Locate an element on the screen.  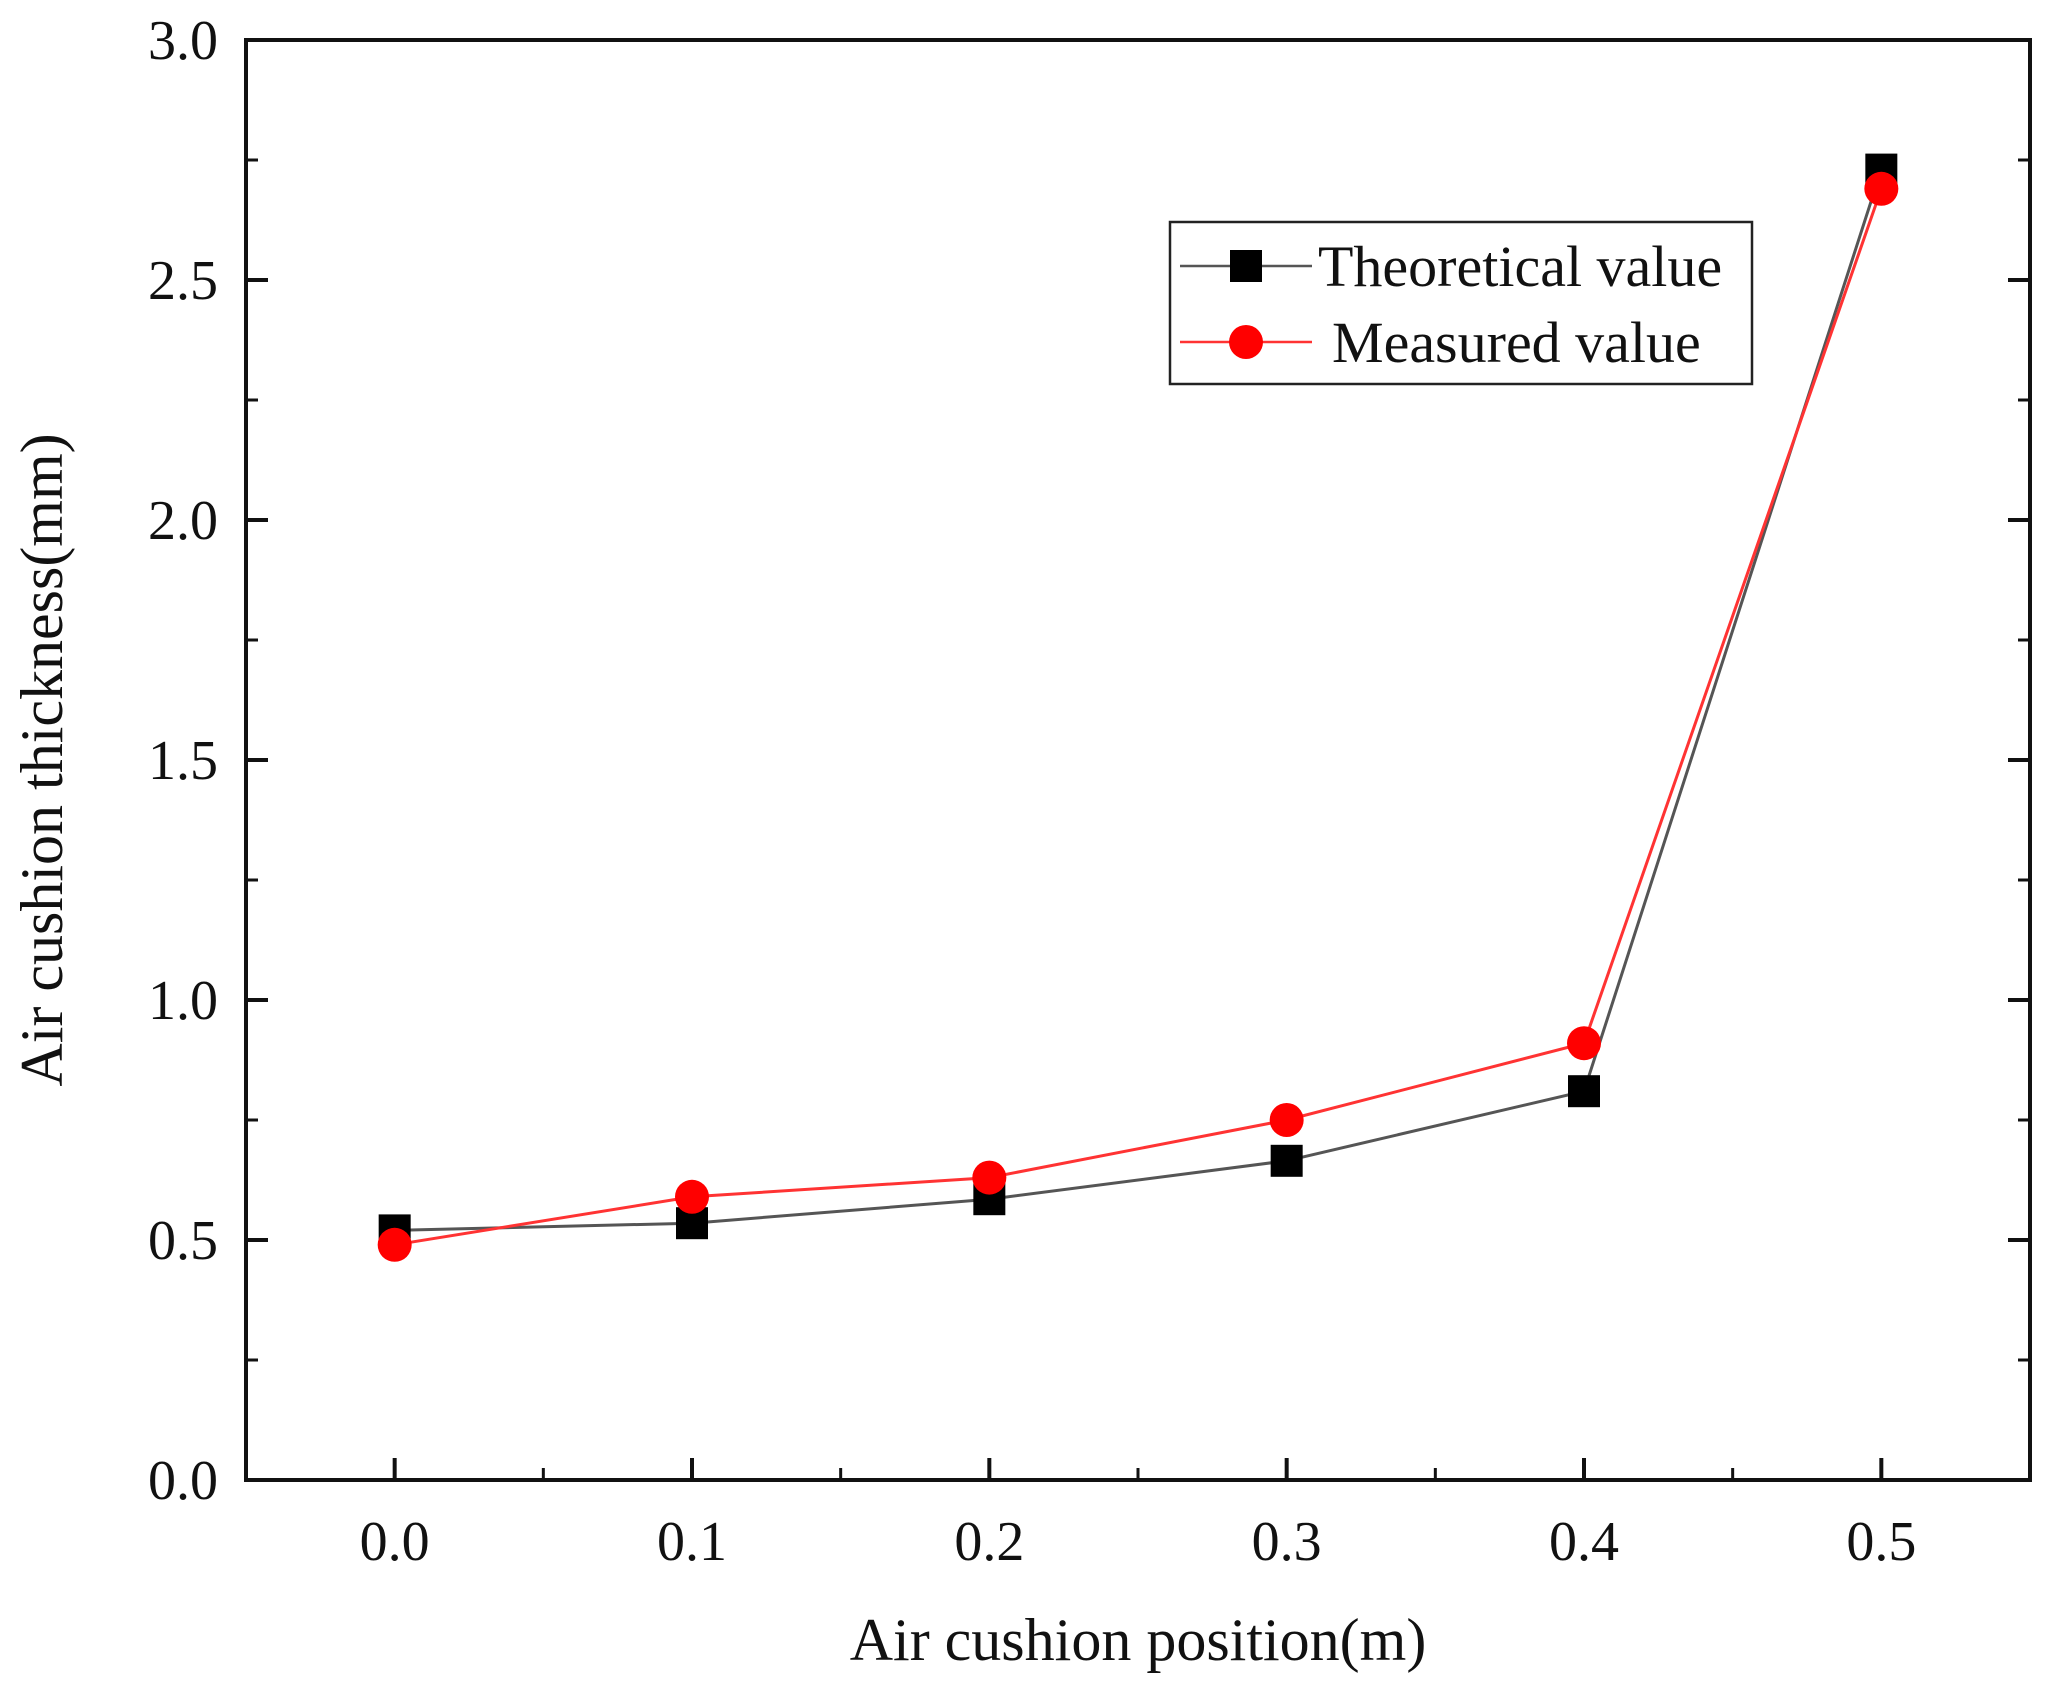
legend-marker-theoretical is located at coordinates (1246, 266).